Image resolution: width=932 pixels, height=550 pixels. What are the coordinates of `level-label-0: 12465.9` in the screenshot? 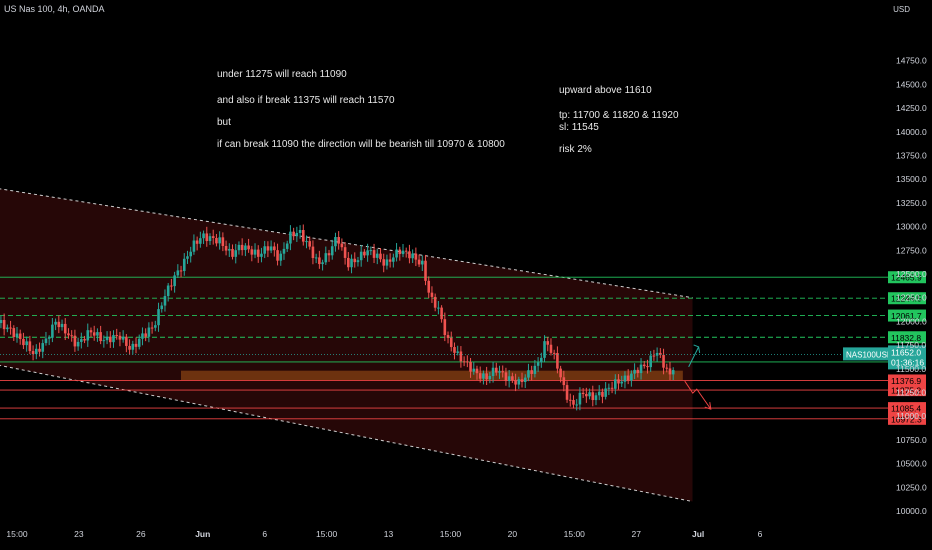 It's located at (906, 278).